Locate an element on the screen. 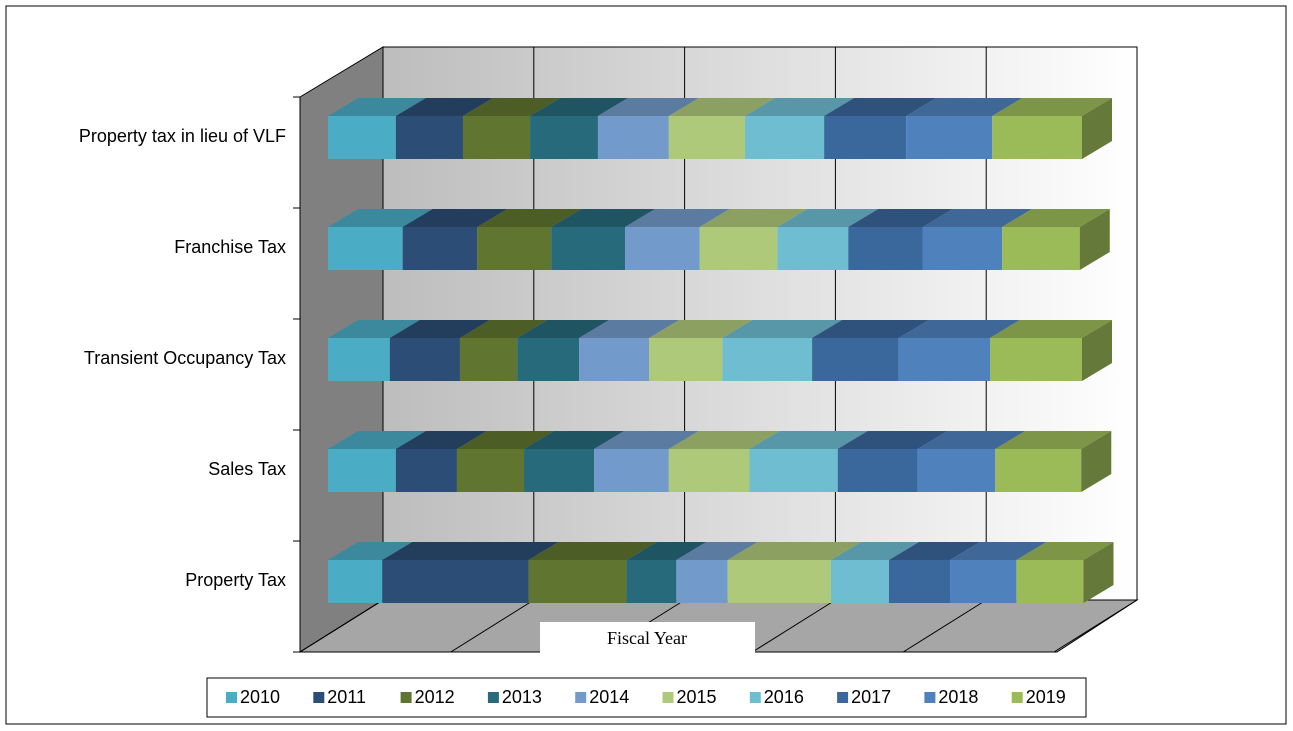  legend-label: 2015 is located at coordinates (697, 697).